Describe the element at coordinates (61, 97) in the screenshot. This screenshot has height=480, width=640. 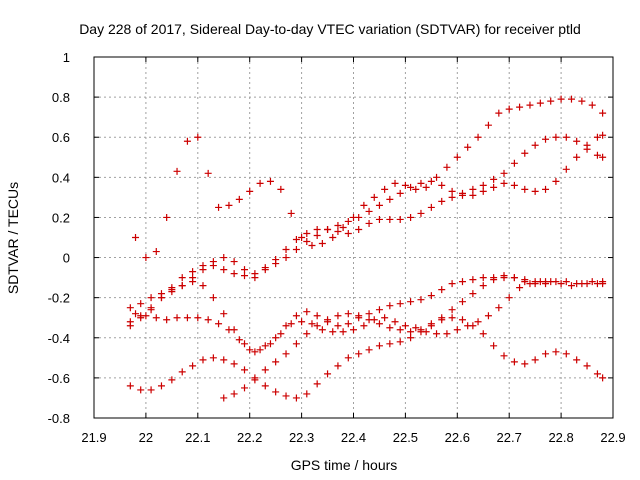
I see `y-tick-label: 0.8` at that location.